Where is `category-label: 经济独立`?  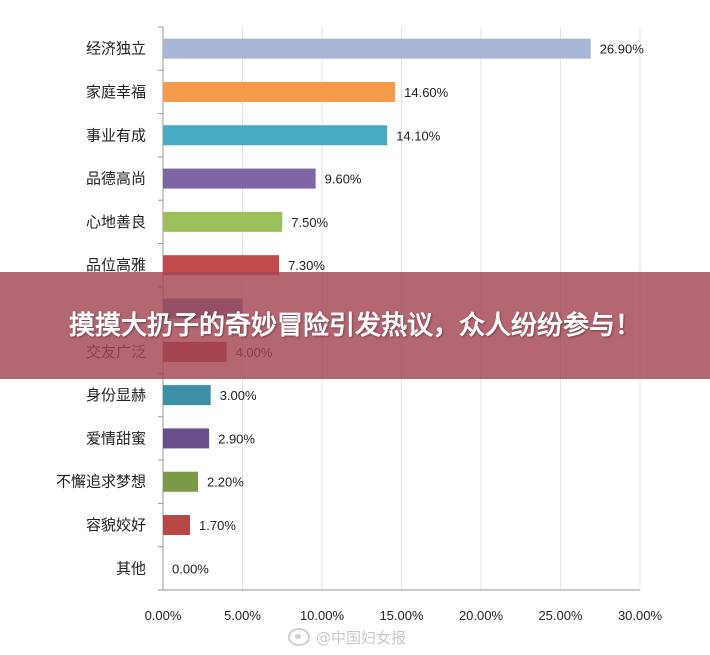 category-label: 经济独立 is located at coordinates (116, 49).